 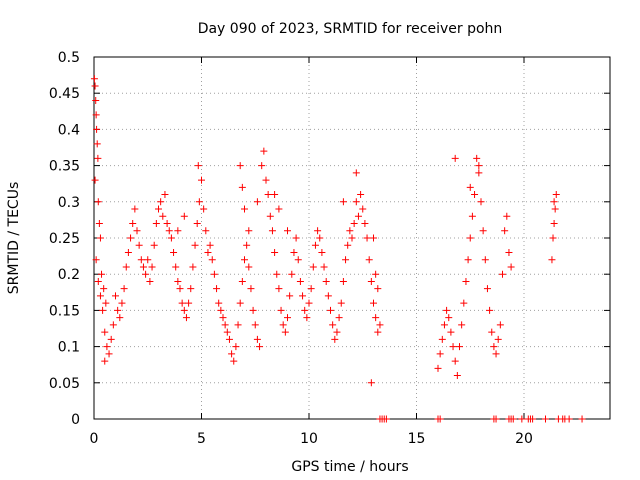 What do you see at coordinates (14, 238) in the screenshot?
I see `y-axis-label: SRMTID / TECUs` at bounding box center [14, 238].